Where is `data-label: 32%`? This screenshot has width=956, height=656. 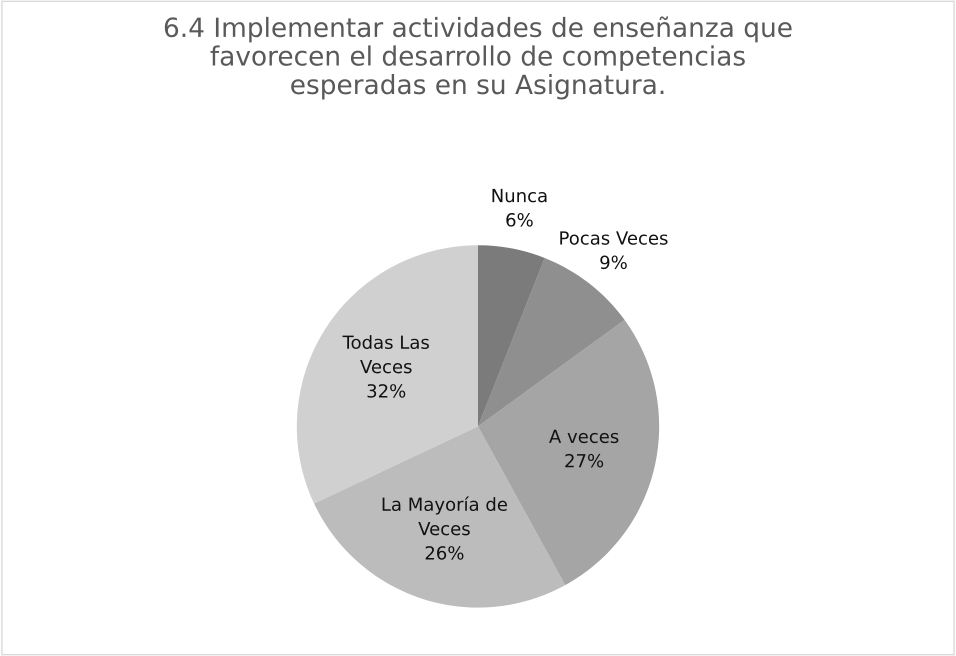 data-label: 32% is located at coordinates (387, 391).